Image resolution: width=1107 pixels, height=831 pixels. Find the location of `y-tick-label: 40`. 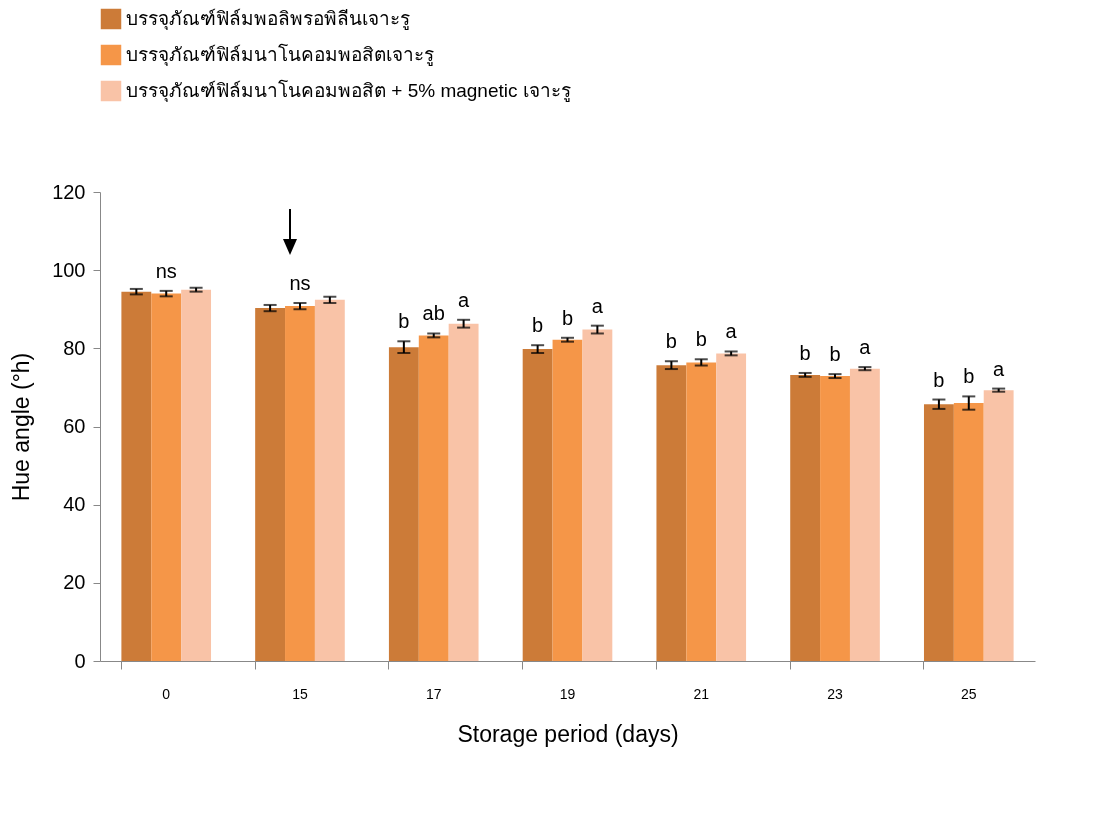

y-tick-label: 40 is located at coordinates (74, 504).